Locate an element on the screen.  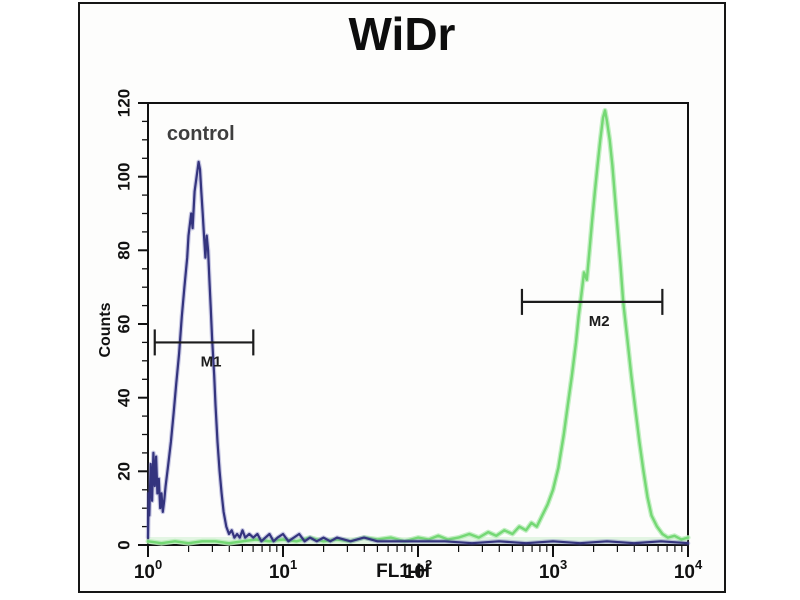
y-tick-label: 80 is located at coordinates (124, 250).